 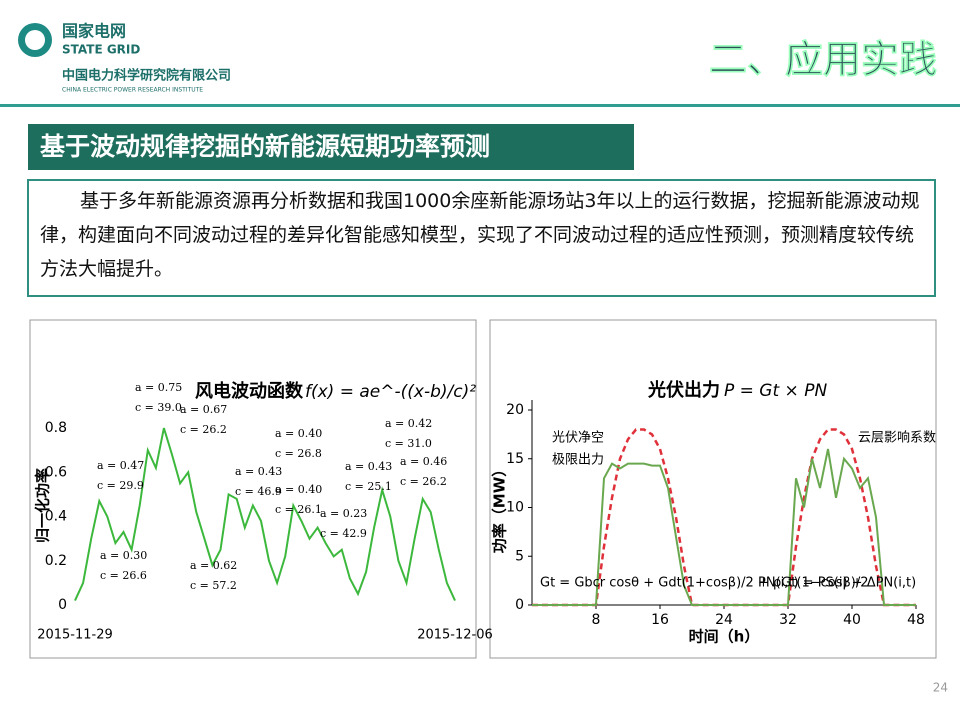 I want to click on annotation: a = 0.23, so click(x=343, y=513).